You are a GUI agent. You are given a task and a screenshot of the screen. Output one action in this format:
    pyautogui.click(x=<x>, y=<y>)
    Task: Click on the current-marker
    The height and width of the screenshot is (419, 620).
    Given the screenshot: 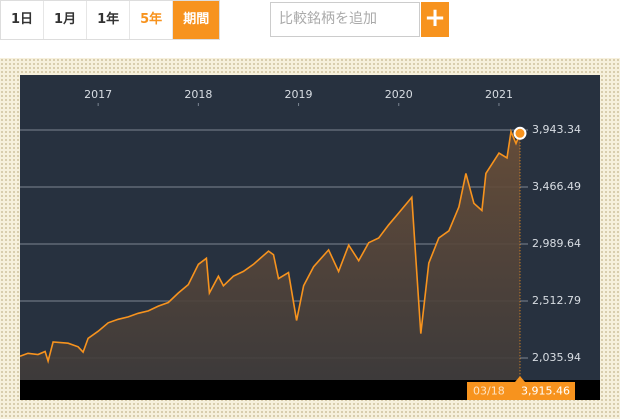 What is the action you would take?
    pyautogui.click(x=520, y=133)
    